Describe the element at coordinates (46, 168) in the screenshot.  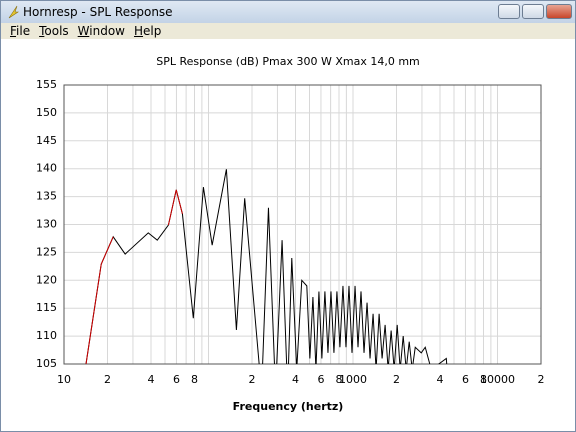
I see `y-tick-label: 140` at that location.